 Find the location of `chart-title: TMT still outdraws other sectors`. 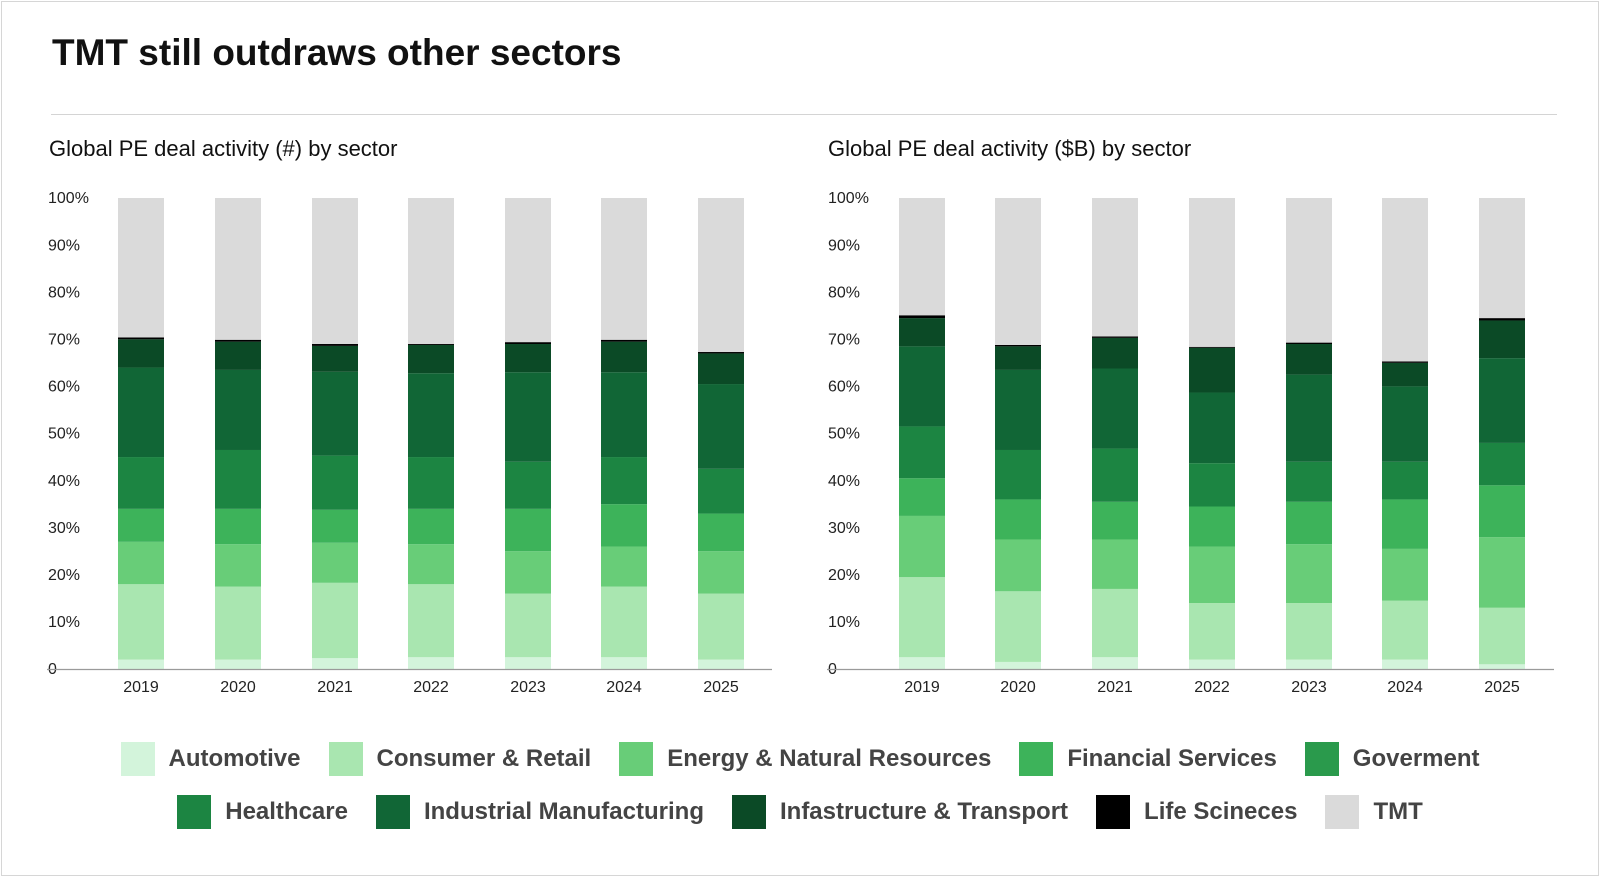

chart-title: TMT still outdraws other sectors is located at coordinates (337, 52).